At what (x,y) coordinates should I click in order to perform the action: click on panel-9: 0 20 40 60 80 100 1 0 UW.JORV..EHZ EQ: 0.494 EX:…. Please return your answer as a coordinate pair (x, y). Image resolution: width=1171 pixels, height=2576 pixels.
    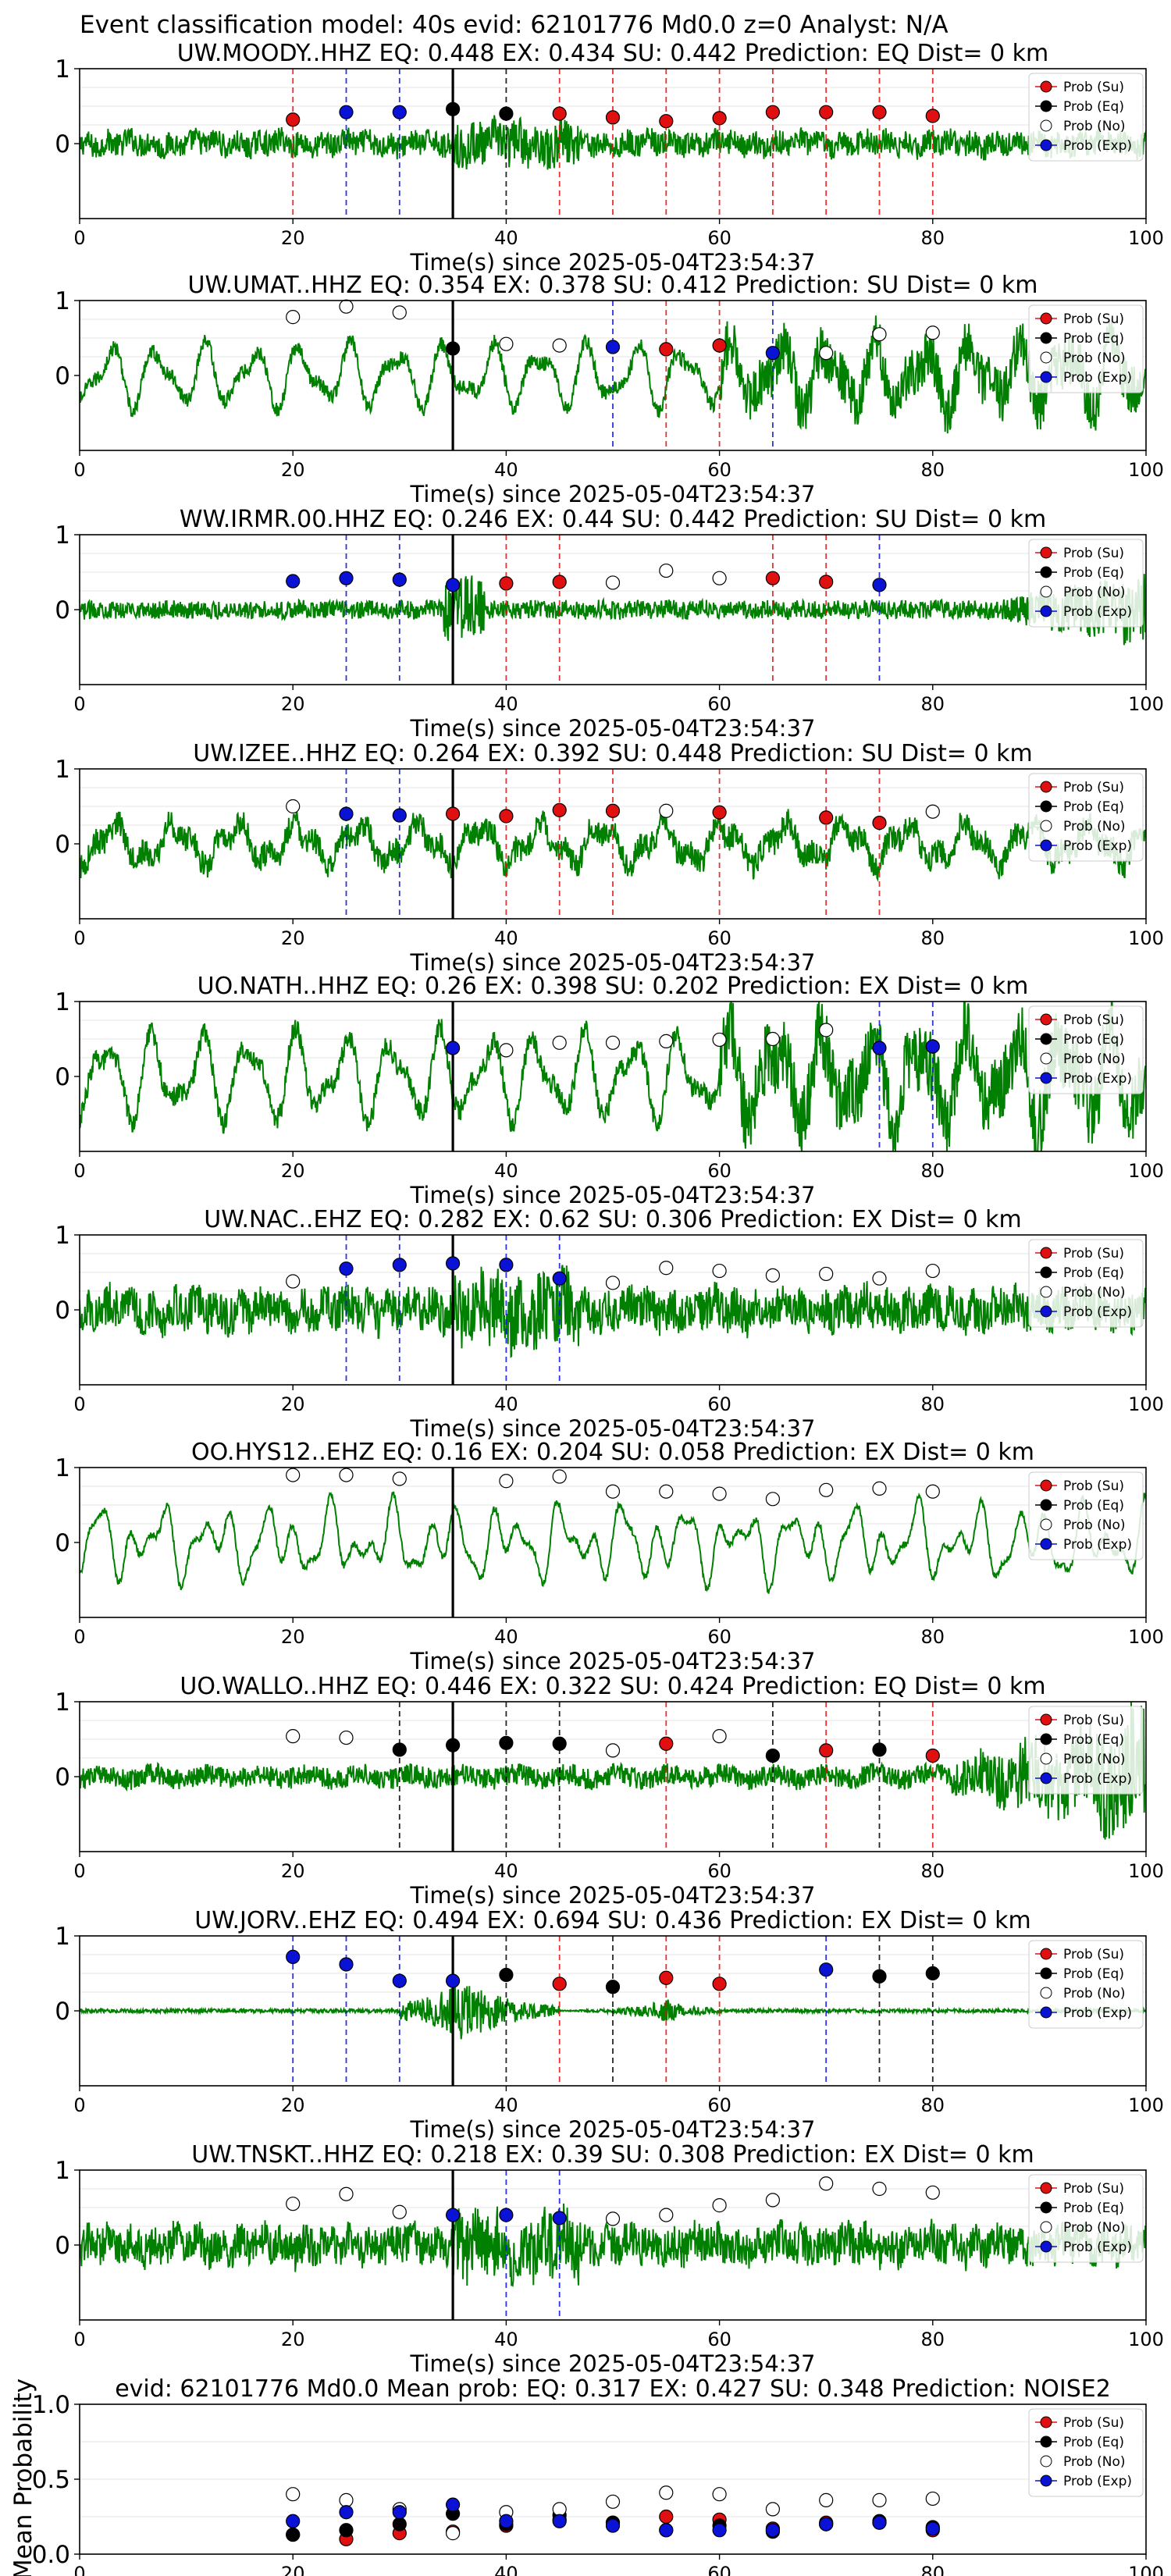
    Looking at the image, I should click on (609, 2025).